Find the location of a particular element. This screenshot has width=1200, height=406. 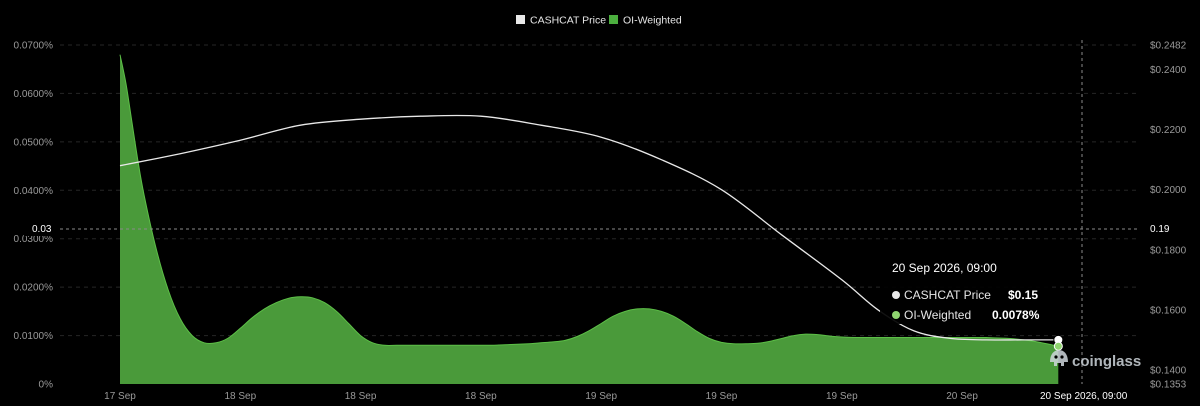

tooltip-title: 20 Sep 2026, 09:00 is located at coordinates (944, 268).